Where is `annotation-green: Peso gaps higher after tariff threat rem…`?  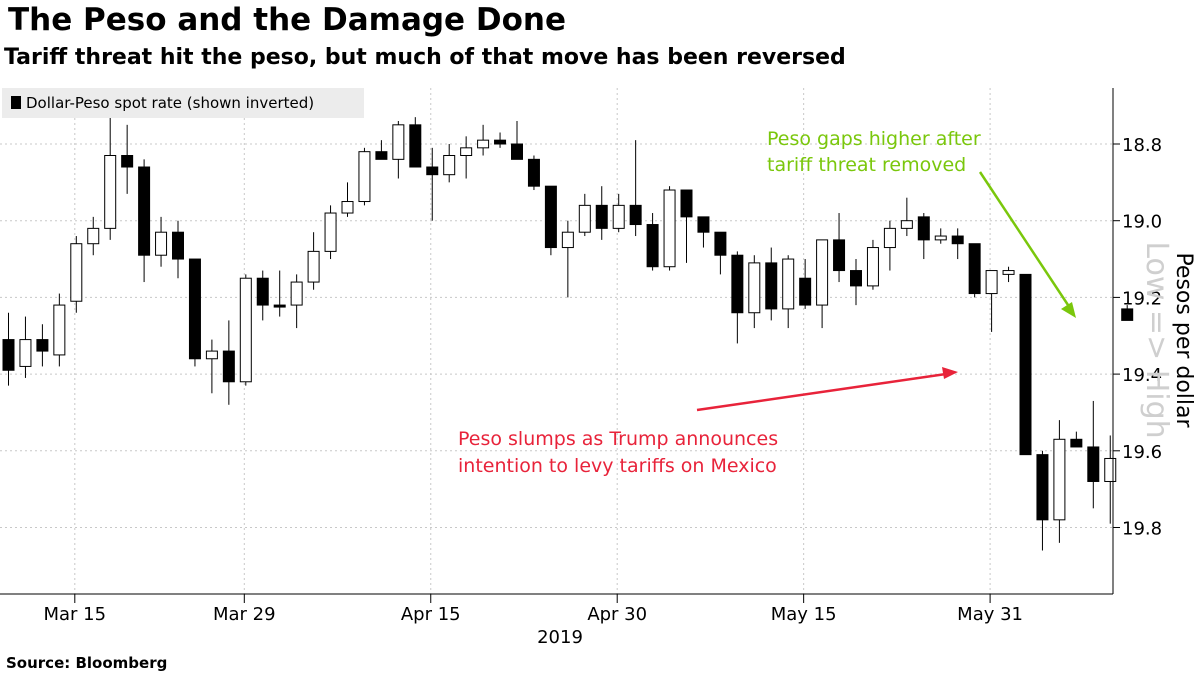 annotation-green: Peso gaps higher after tariff threat rem… is located at coordinates (921, 223).